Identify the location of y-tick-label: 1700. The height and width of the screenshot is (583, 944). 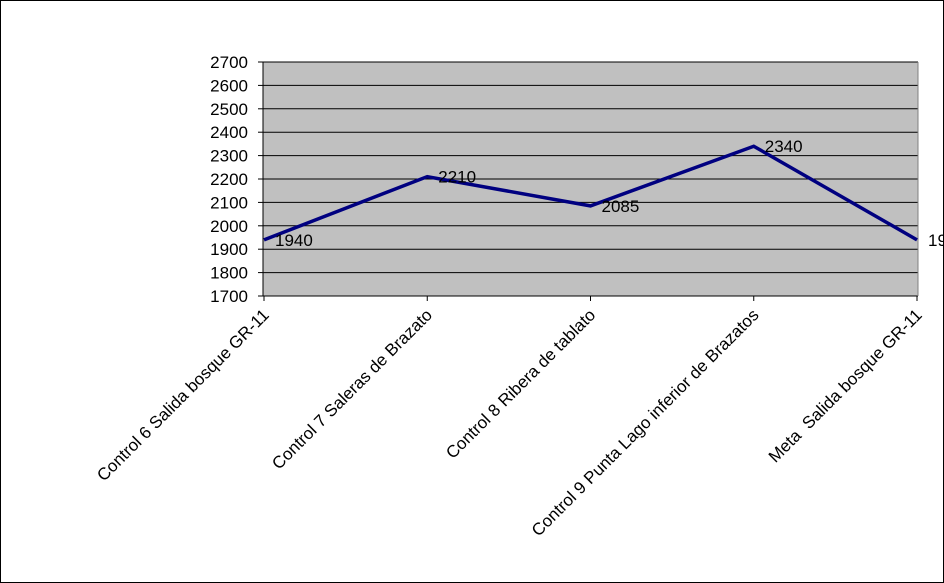
(229, 296).